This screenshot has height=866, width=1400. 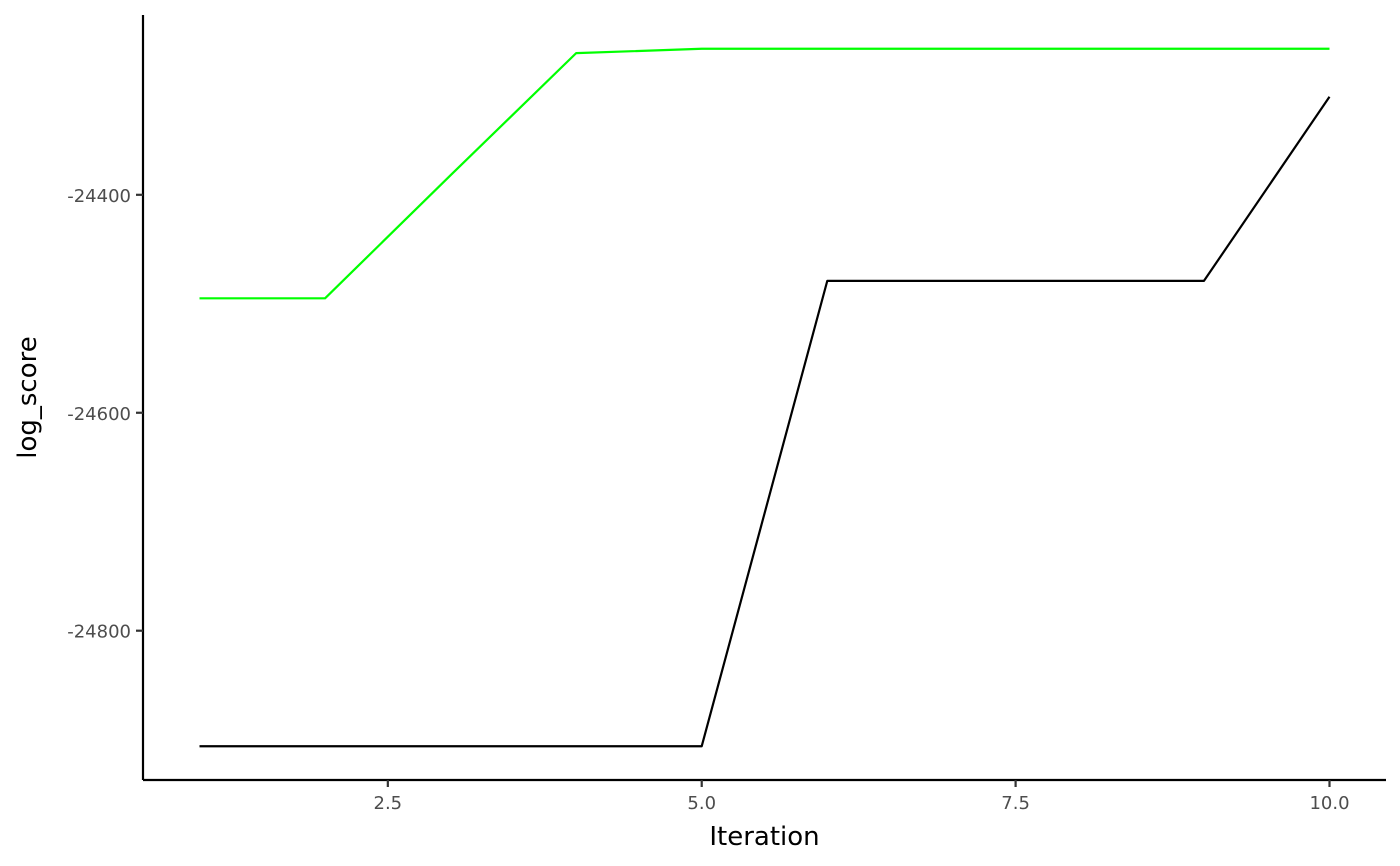 What do you see at coordinates (1015, 803) in the screenshot?
I see `x-tick-label: 7.5` at bounding box center [1015, 803].